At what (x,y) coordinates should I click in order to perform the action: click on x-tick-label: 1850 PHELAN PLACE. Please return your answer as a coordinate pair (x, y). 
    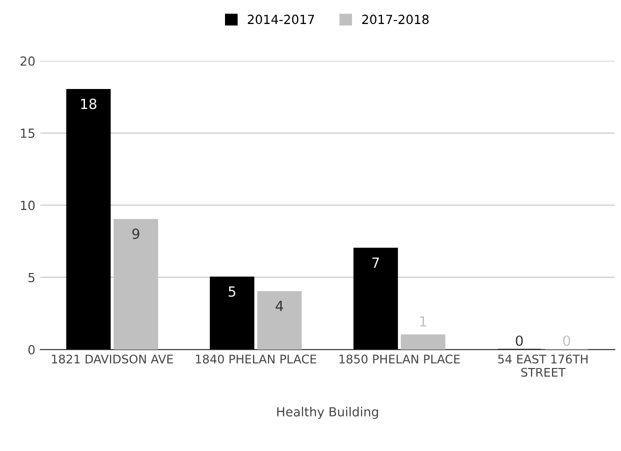
    Looking at the image, I should click on (400, 359).